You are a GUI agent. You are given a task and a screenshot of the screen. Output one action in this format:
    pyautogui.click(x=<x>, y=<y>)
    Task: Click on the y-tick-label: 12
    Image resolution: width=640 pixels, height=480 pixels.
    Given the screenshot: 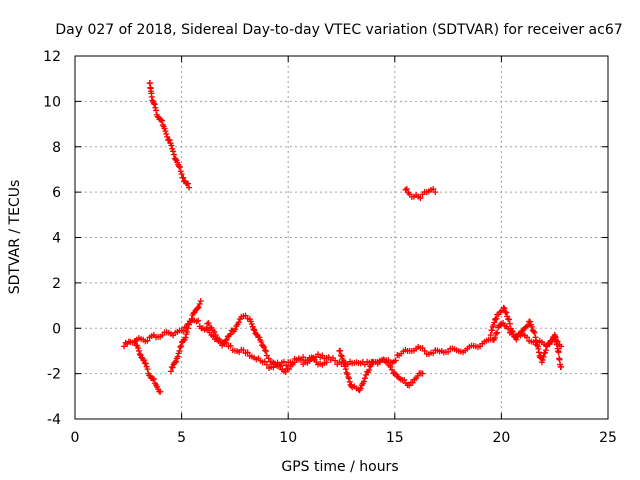 What is the action you would take?
    pyautogui.click(x=52, y=57)
    